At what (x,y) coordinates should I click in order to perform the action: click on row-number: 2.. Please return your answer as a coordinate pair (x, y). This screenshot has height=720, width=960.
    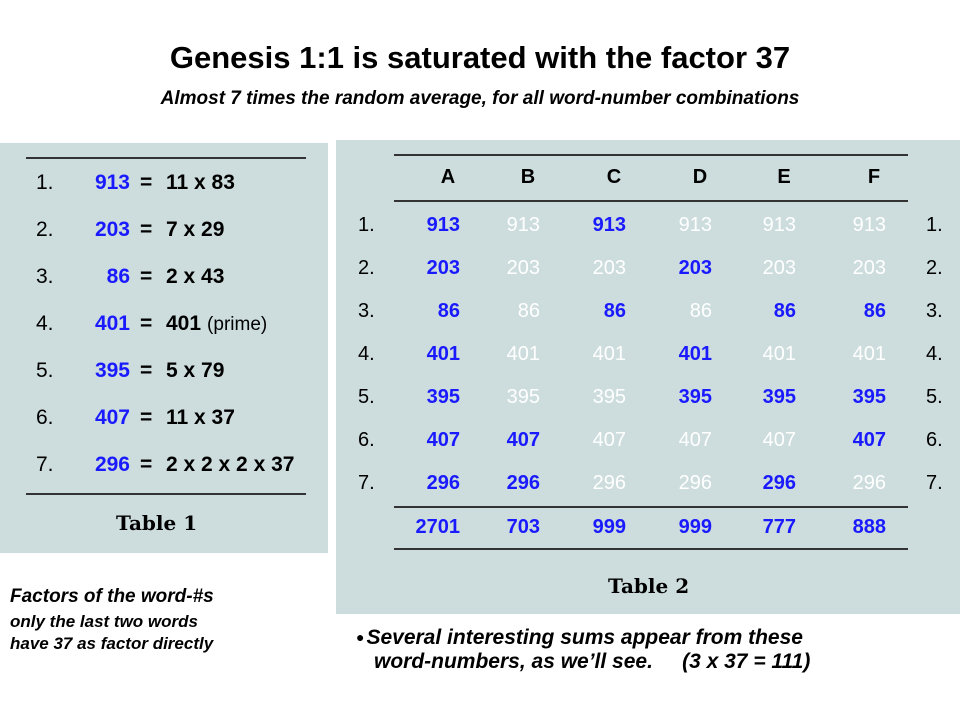
    Looking at the image, I should click on (45, 229).